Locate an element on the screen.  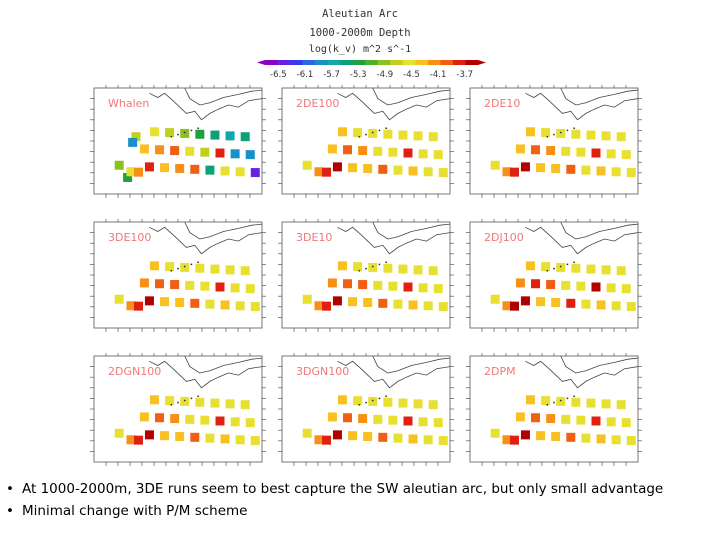
panel-label: 2DJ100 is located at coordinates (504, 237).